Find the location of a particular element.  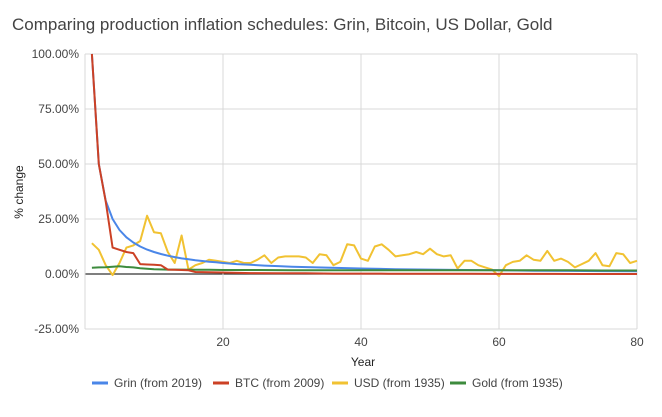

legend-label: USD (from 1935) is located at coordinates (399, 383).